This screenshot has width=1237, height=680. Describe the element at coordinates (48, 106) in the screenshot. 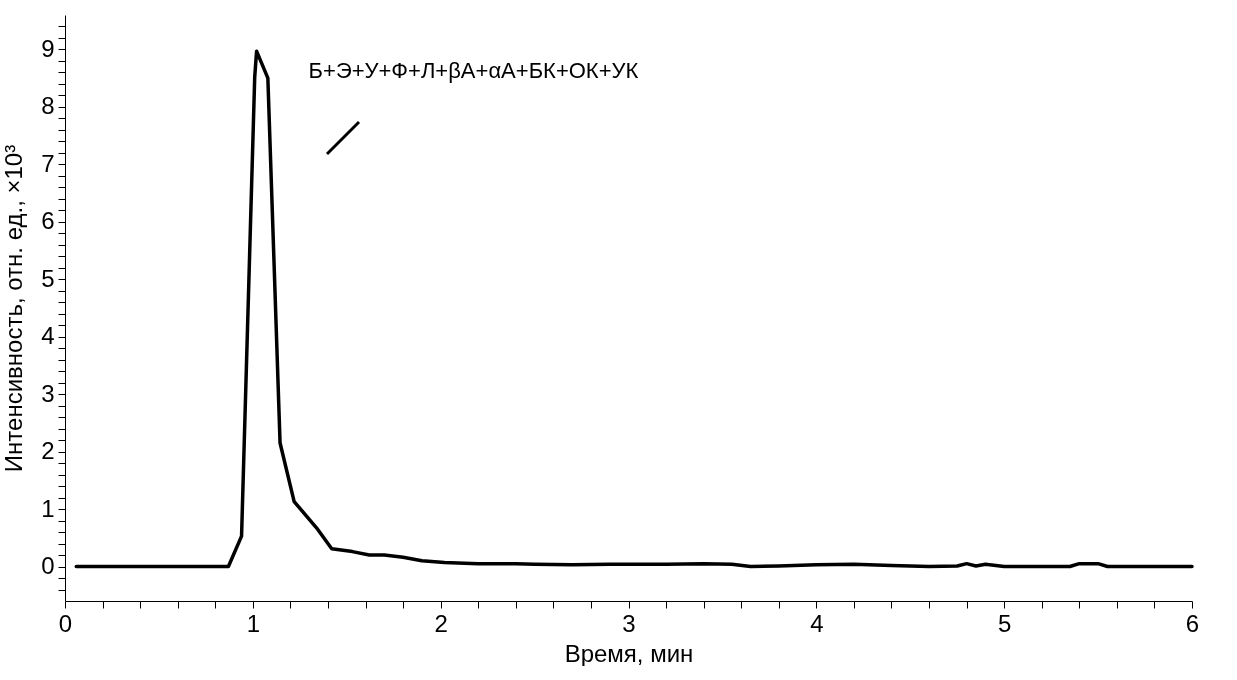

I see `y-tick-label: 8` at that location.